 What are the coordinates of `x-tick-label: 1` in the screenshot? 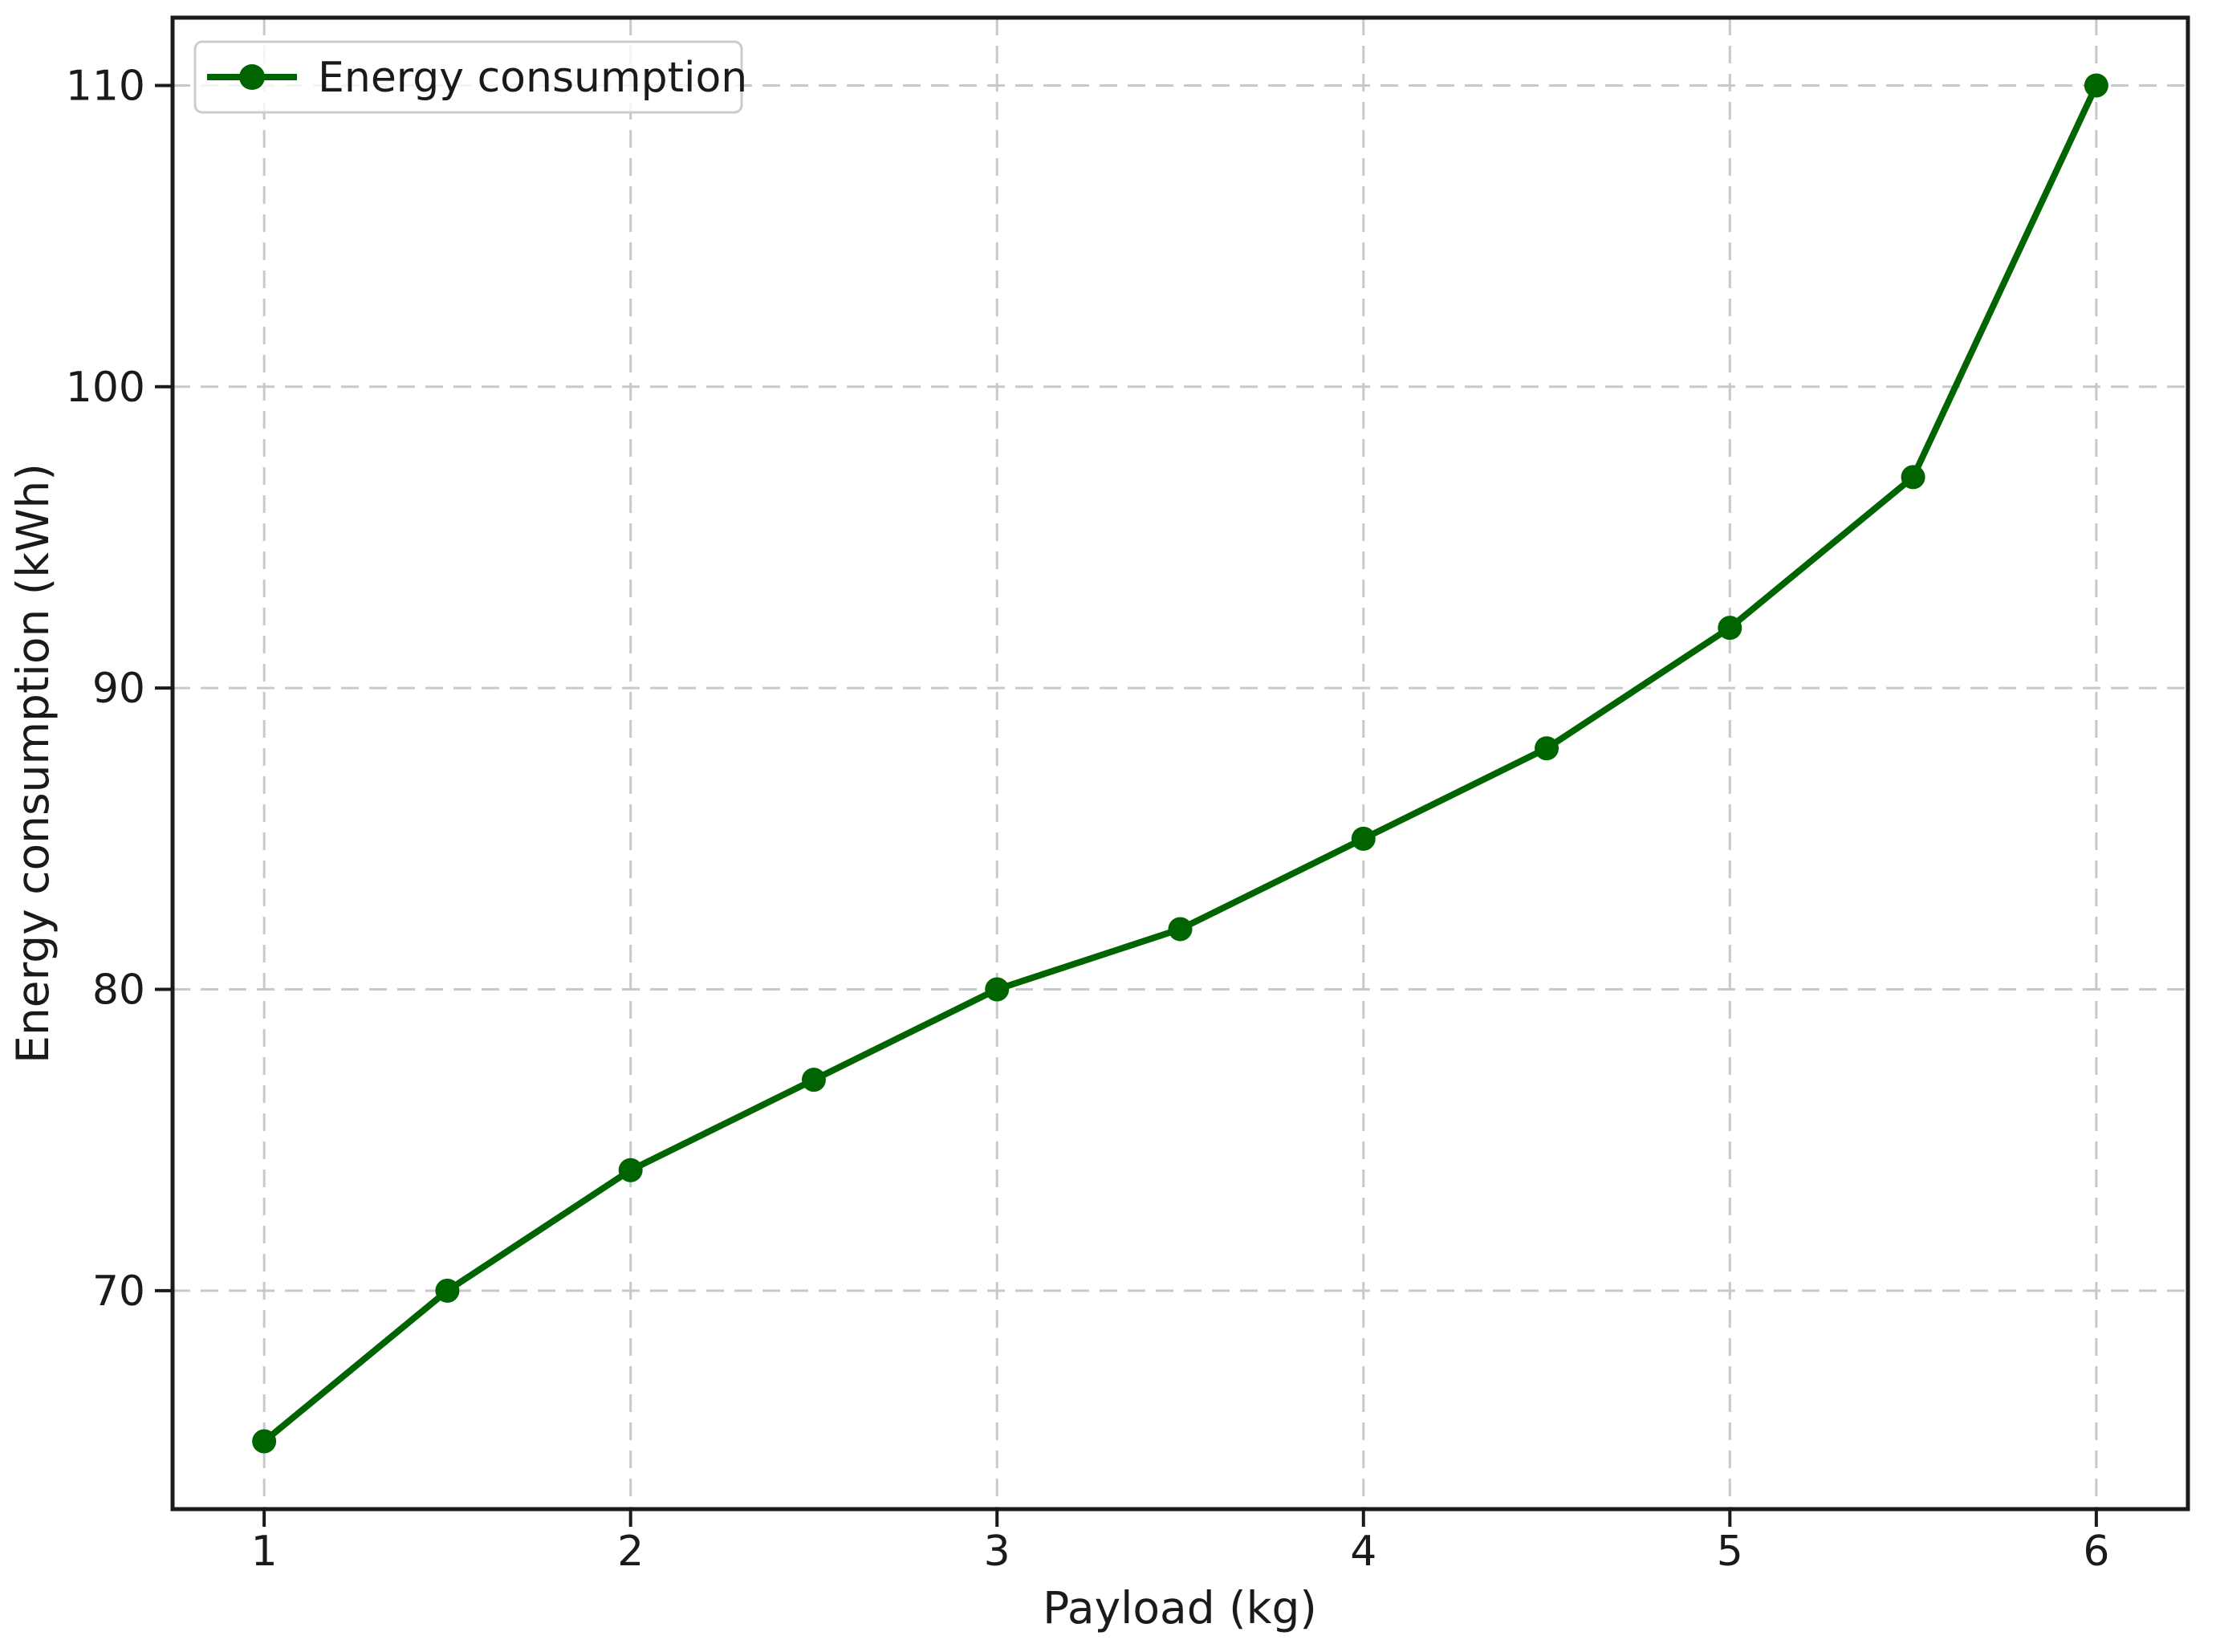 It's located at (264, 1552).